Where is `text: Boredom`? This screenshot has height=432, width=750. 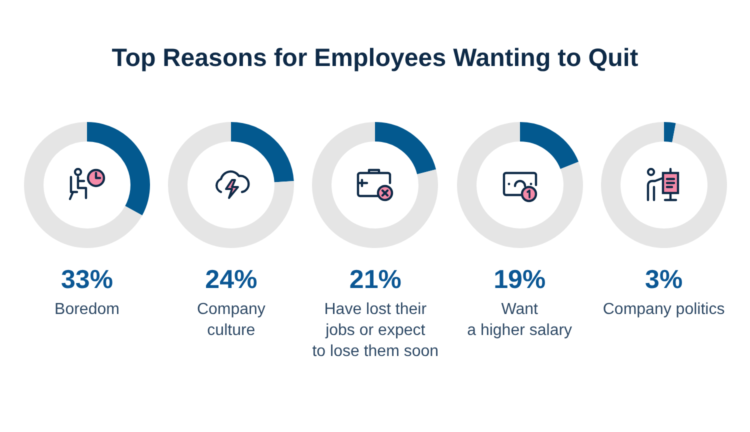 text: Boredom is located at coordinates (87, 310).